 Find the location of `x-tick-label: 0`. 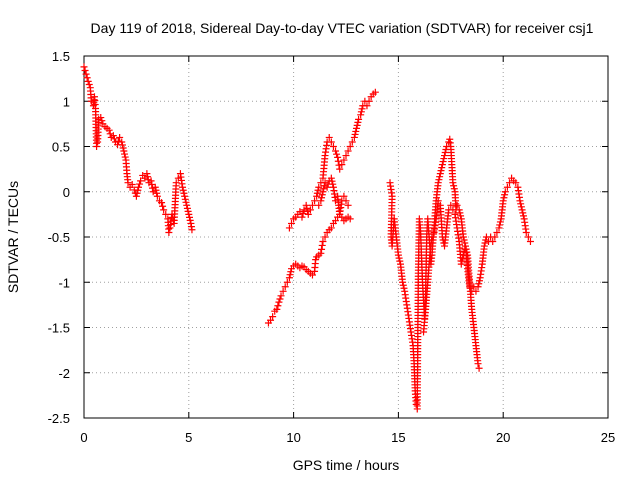

x-tick-label: 0 is located at coordinates (83, 437).